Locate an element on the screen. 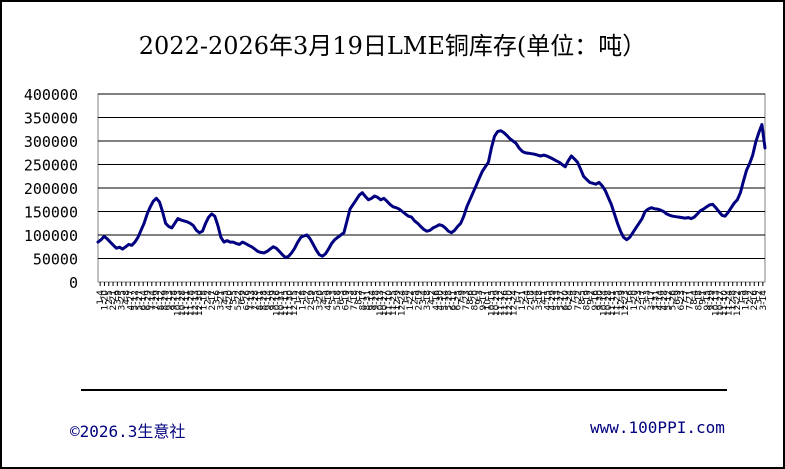 Image resolution: width=785 pixels, height=469 pixels. y-tick-label: 300000 is located at coordinates (51, 142).